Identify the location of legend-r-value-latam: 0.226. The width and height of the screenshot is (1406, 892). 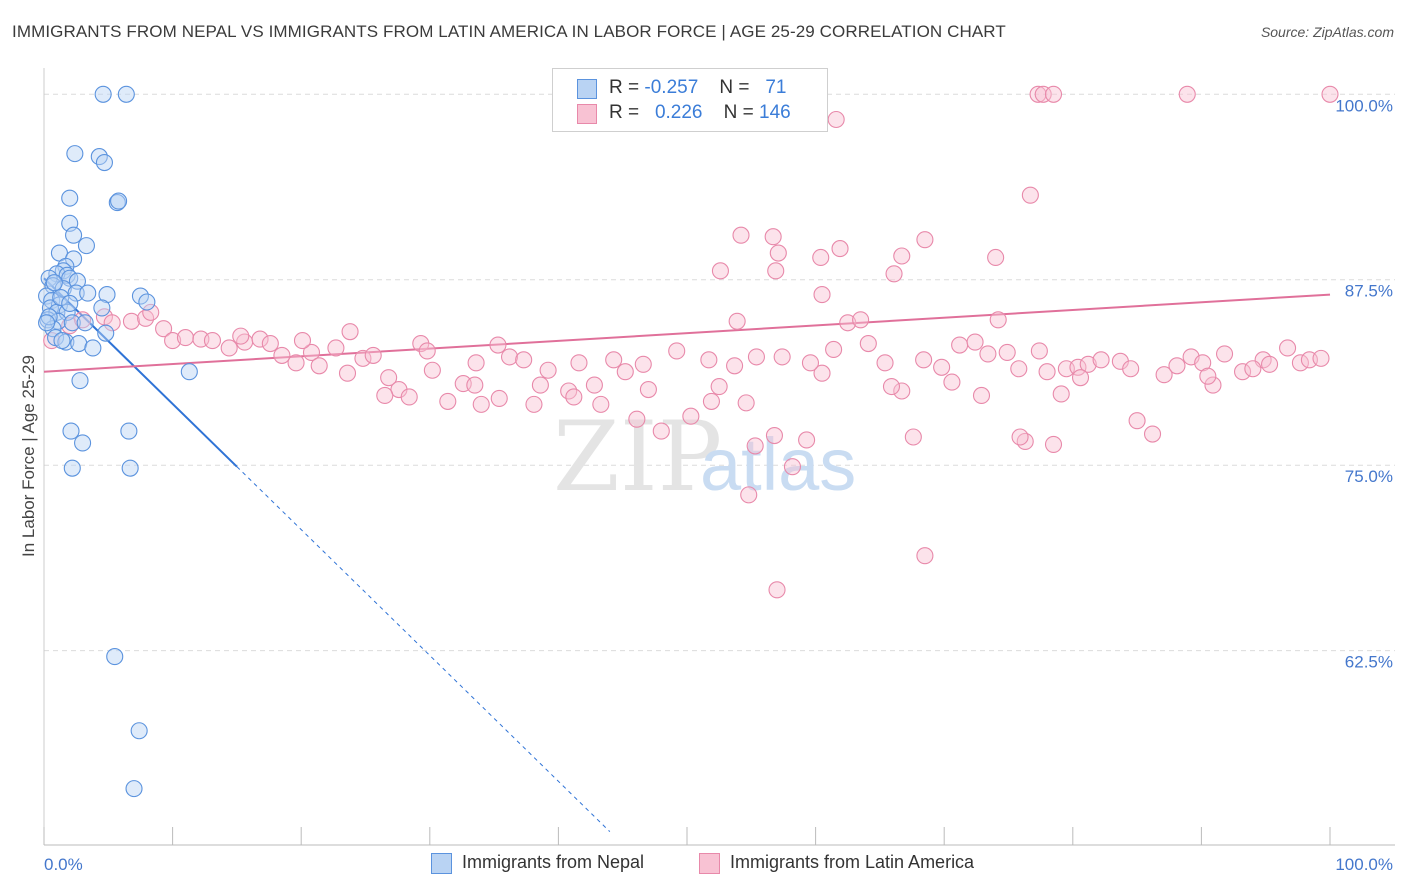
(678, 112).